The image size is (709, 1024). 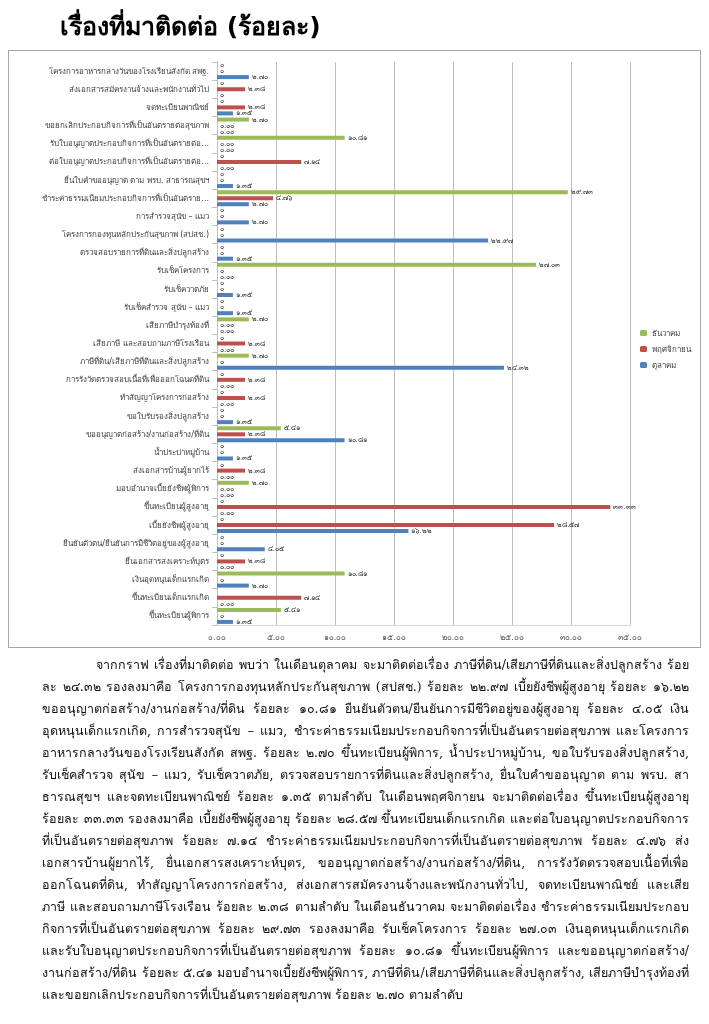 What do you see at coordinates (170, 597) in the screenshot?
I see `y-tick-label: ขึ้นทะเบียนเด็กแรกเกิด` at bounding box center [170, 597].